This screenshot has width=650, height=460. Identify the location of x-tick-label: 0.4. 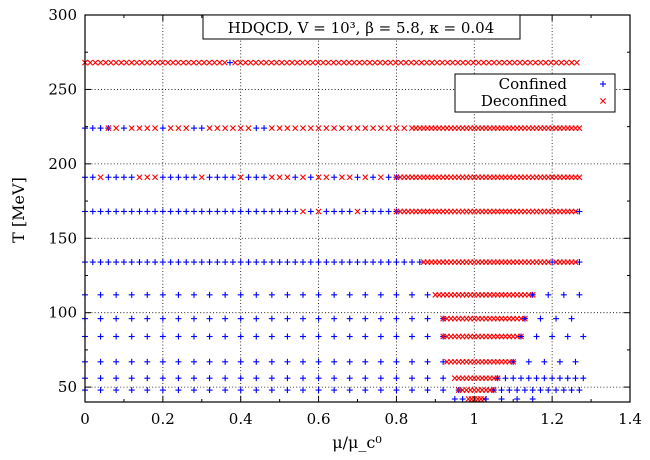
(241, 419).